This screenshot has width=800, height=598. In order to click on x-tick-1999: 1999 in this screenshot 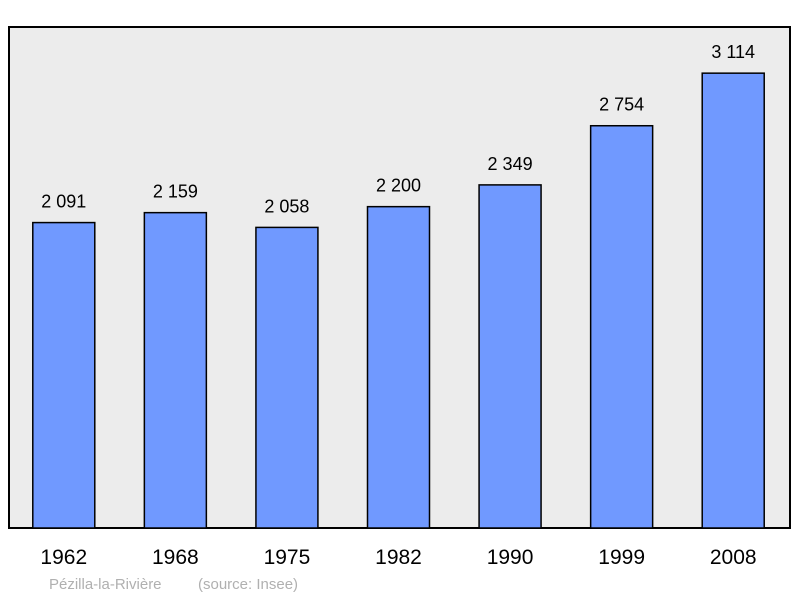, I will do `click(621, 557)`.